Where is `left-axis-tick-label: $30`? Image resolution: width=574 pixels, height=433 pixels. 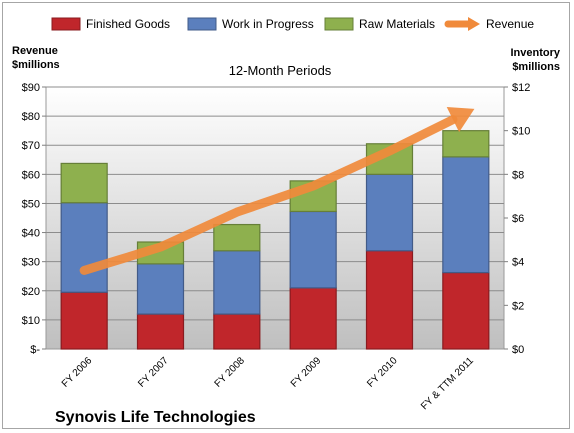
left-axis-tick-label: $30 is located at coordinates (31, 263).